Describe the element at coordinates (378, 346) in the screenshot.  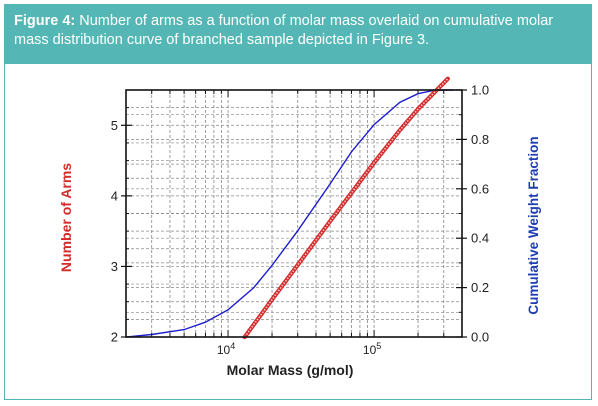
I see `x-tick-label-exponent: 5` at that location.